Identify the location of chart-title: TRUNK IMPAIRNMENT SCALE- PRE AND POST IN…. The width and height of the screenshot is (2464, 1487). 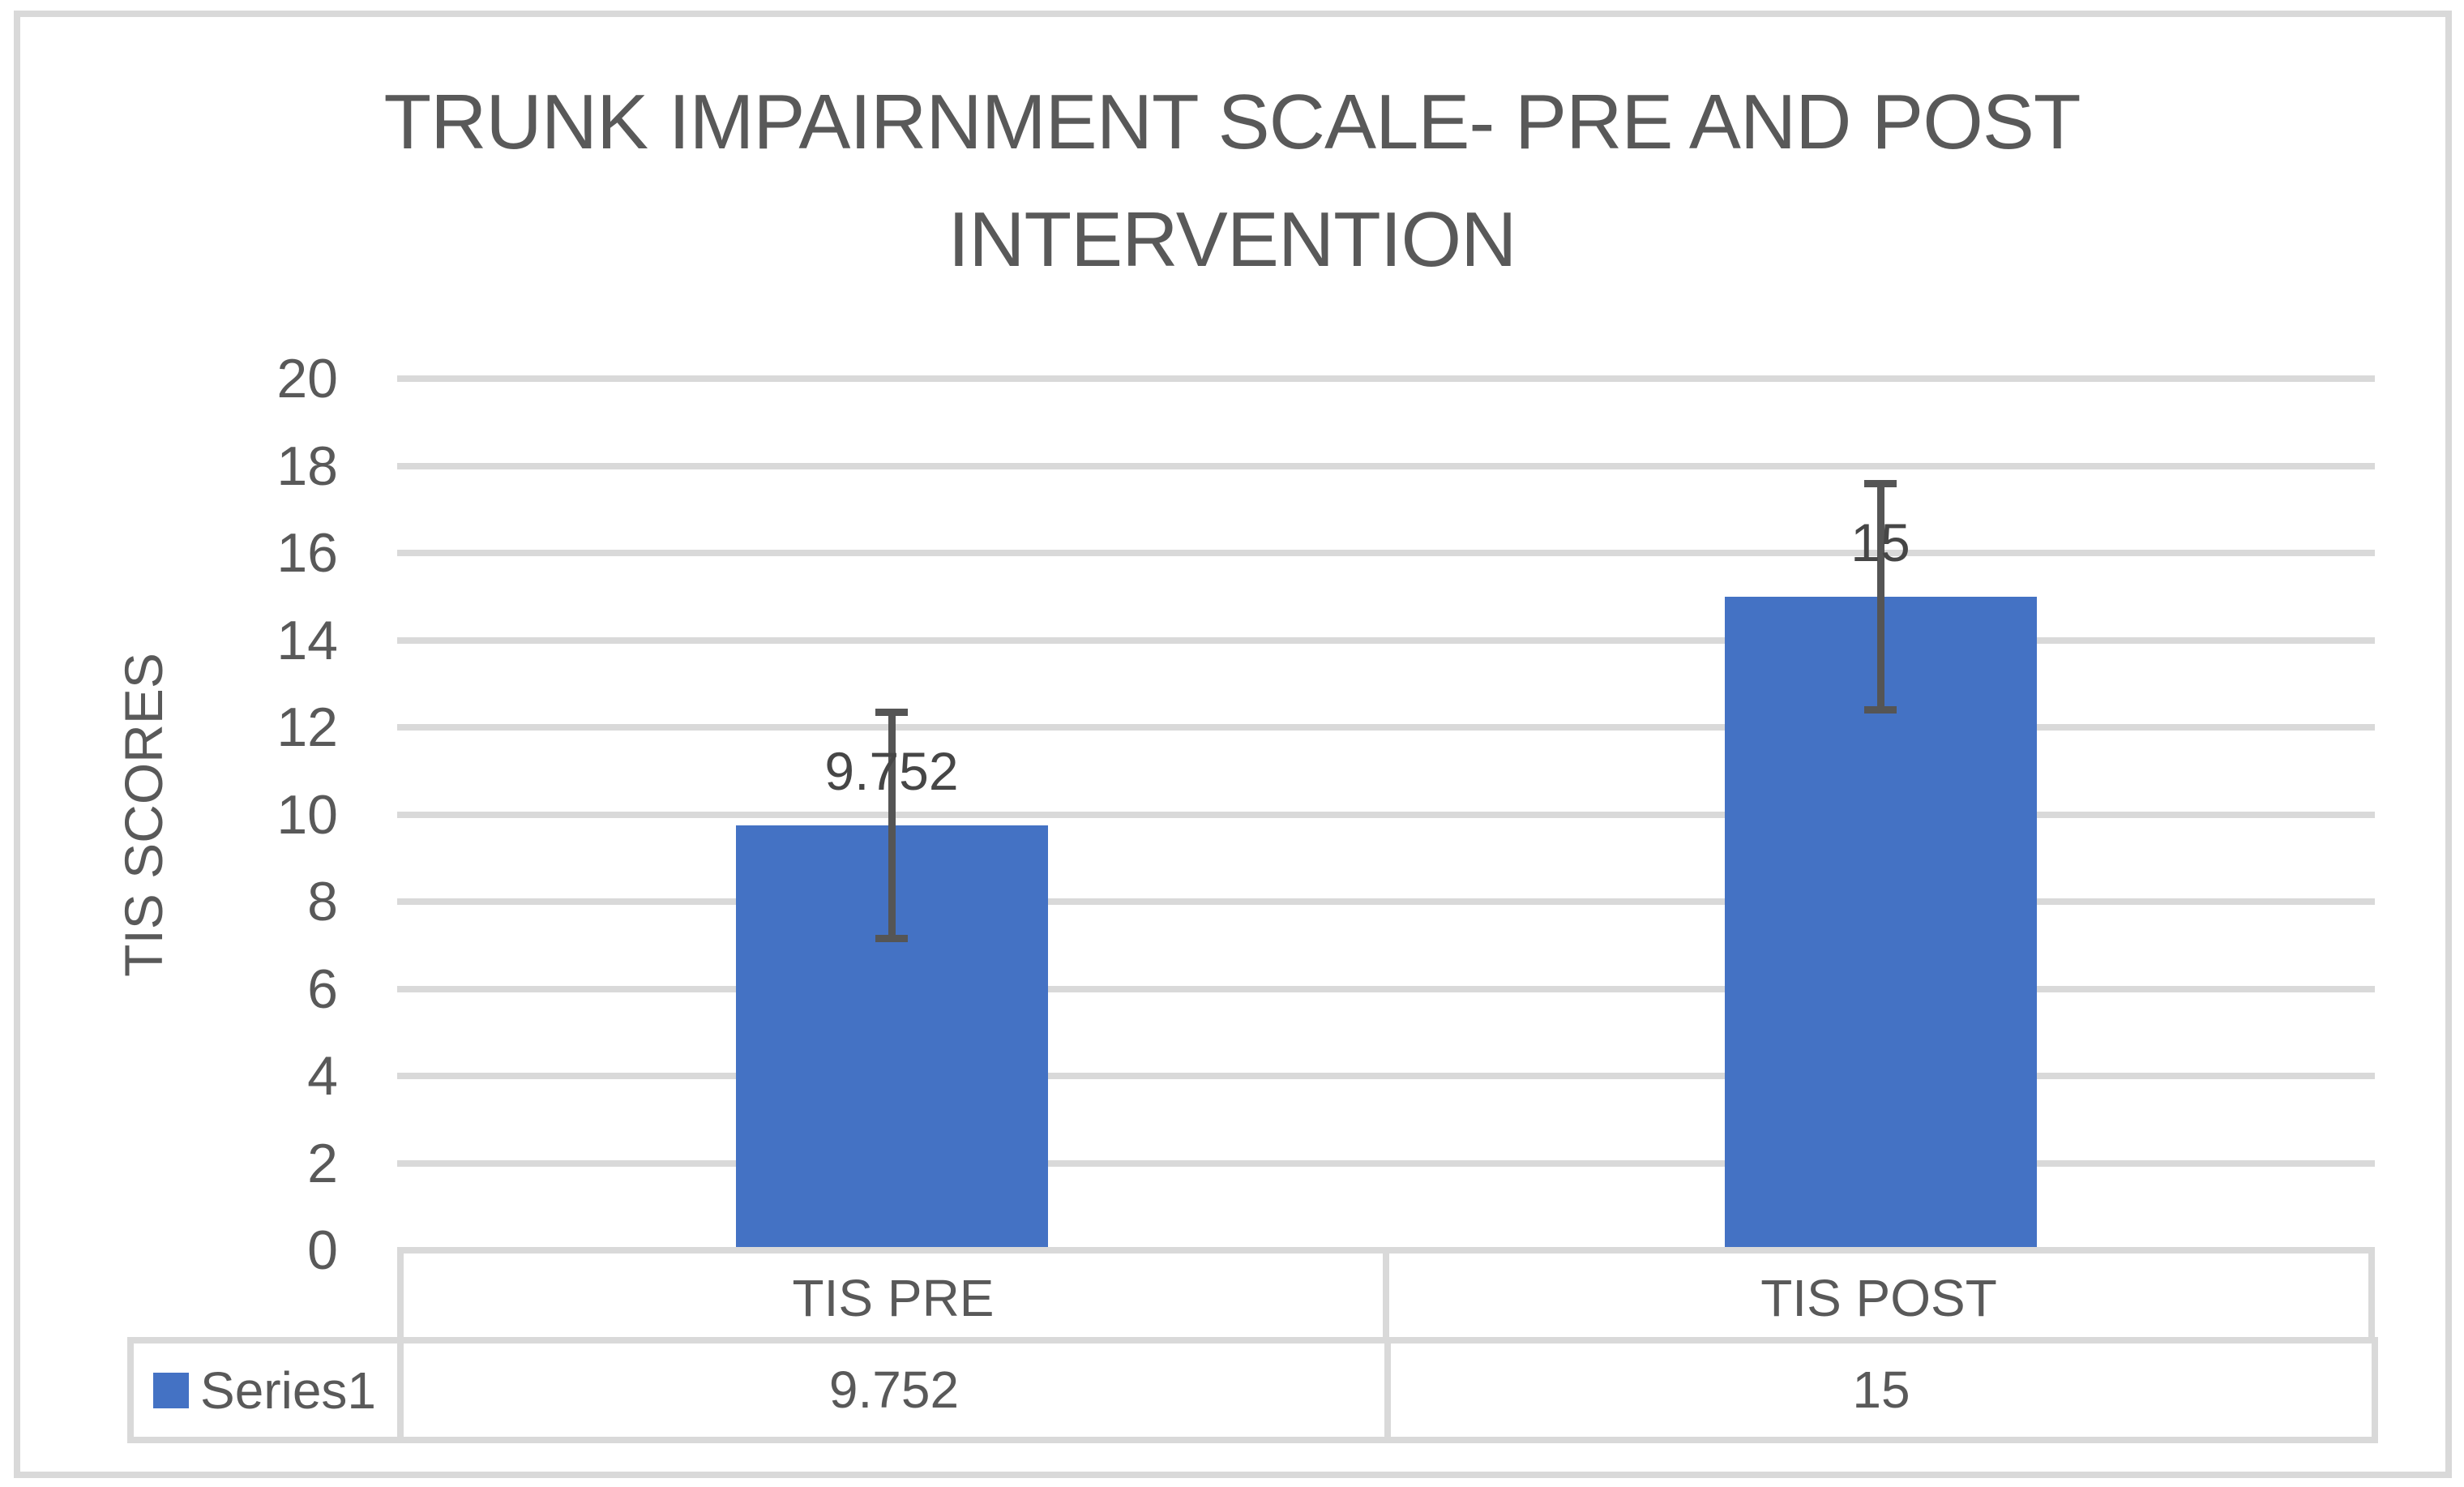
(1232, 181).